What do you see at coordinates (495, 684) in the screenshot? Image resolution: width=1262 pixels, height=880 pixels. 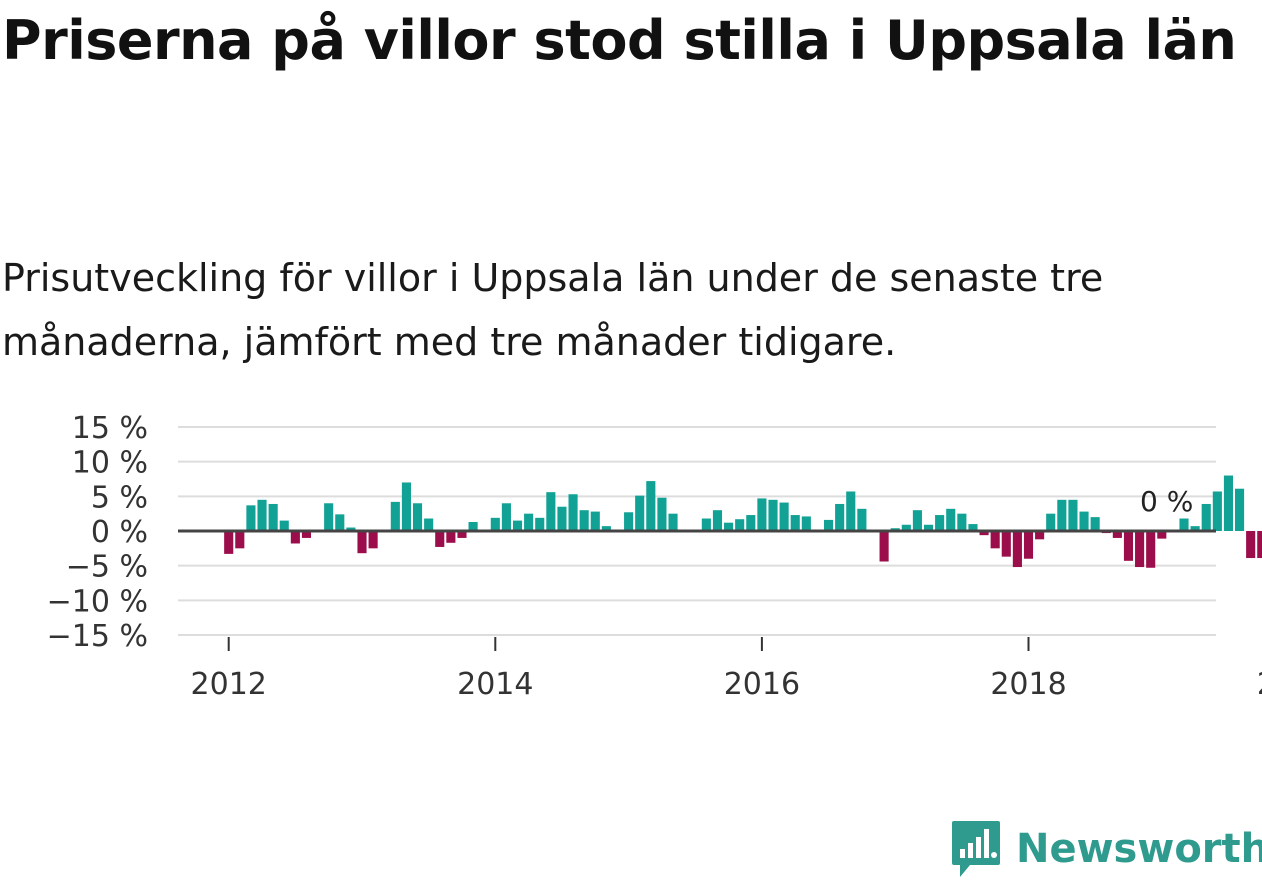 I see `x-tick-label: 2014` at bounding box center [495, 684].